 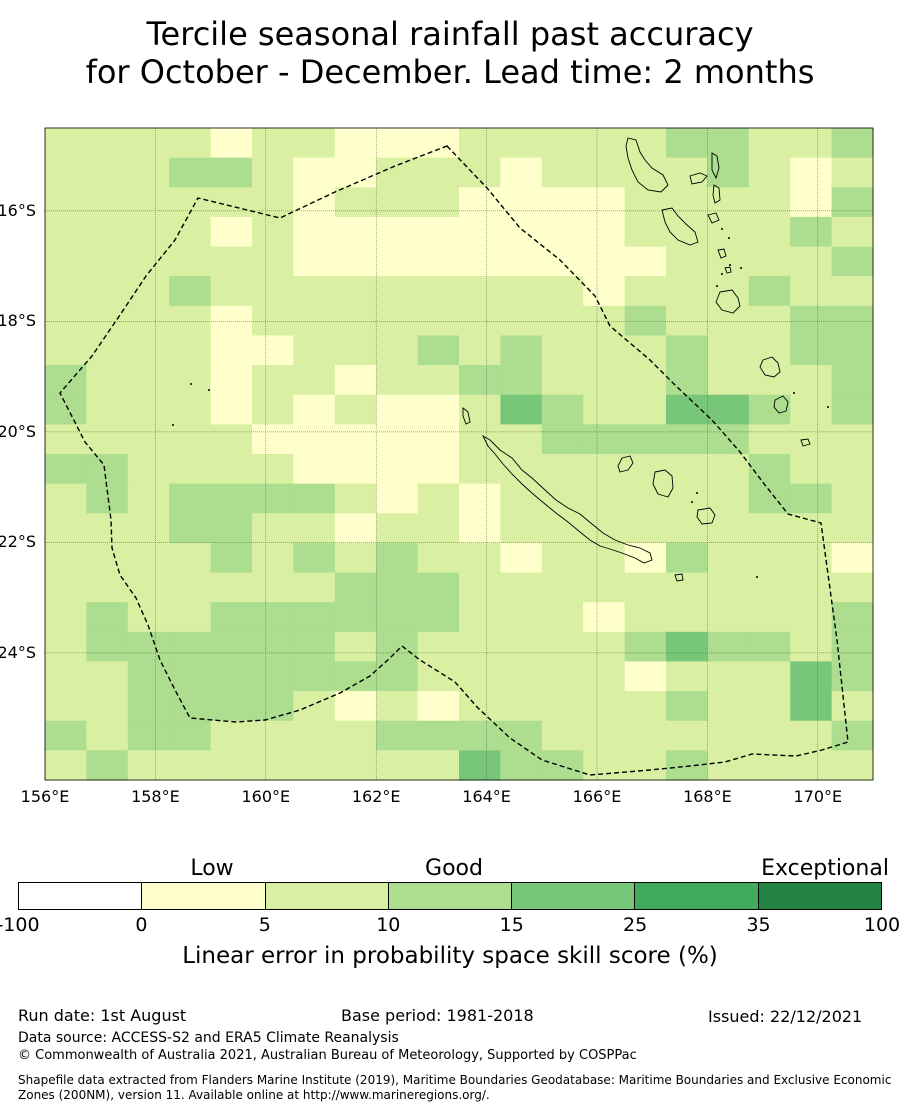 What do you see at coordinates (450, 34) in the screenshot?
I see `map-title-line-1: Tercile seasonal rainfall past accuracy` at bounding box center [450, 34].